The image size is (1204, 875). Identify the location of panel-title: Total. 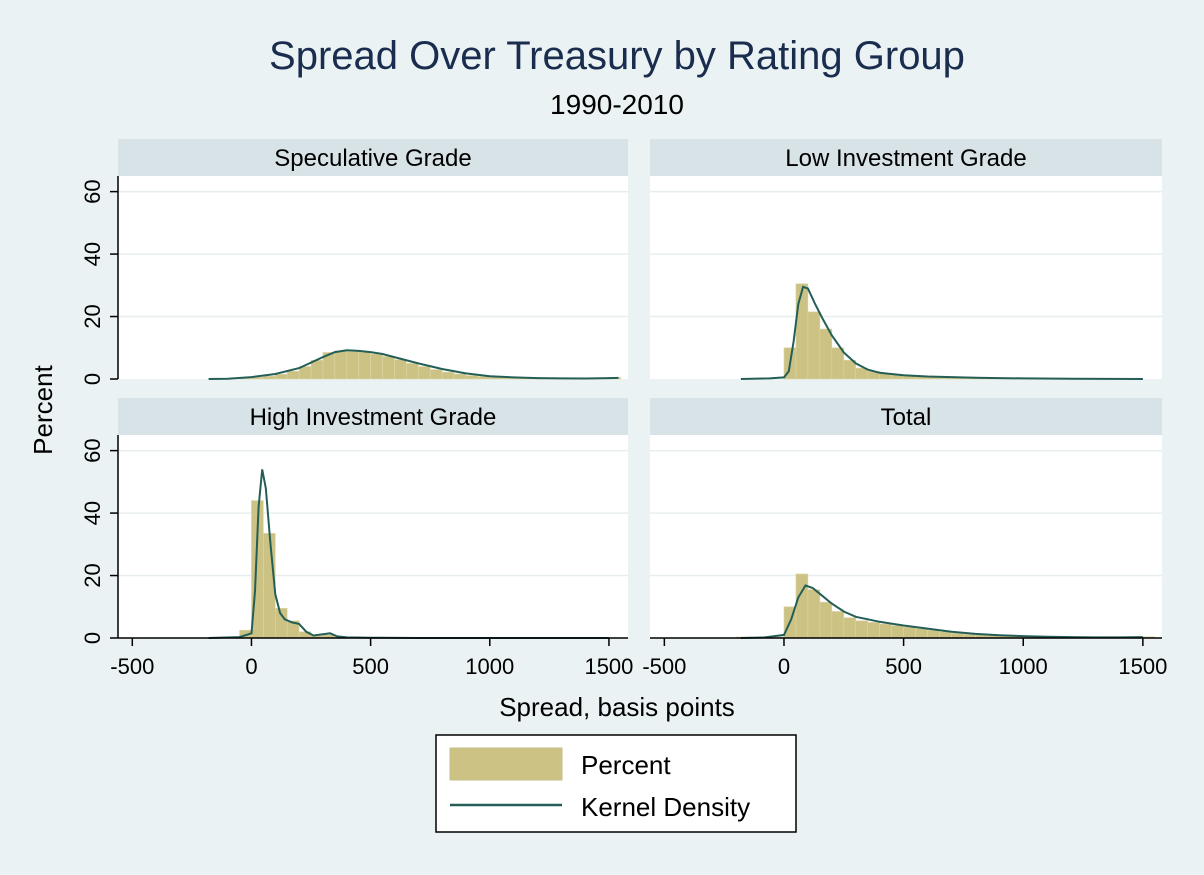
(906, 417).